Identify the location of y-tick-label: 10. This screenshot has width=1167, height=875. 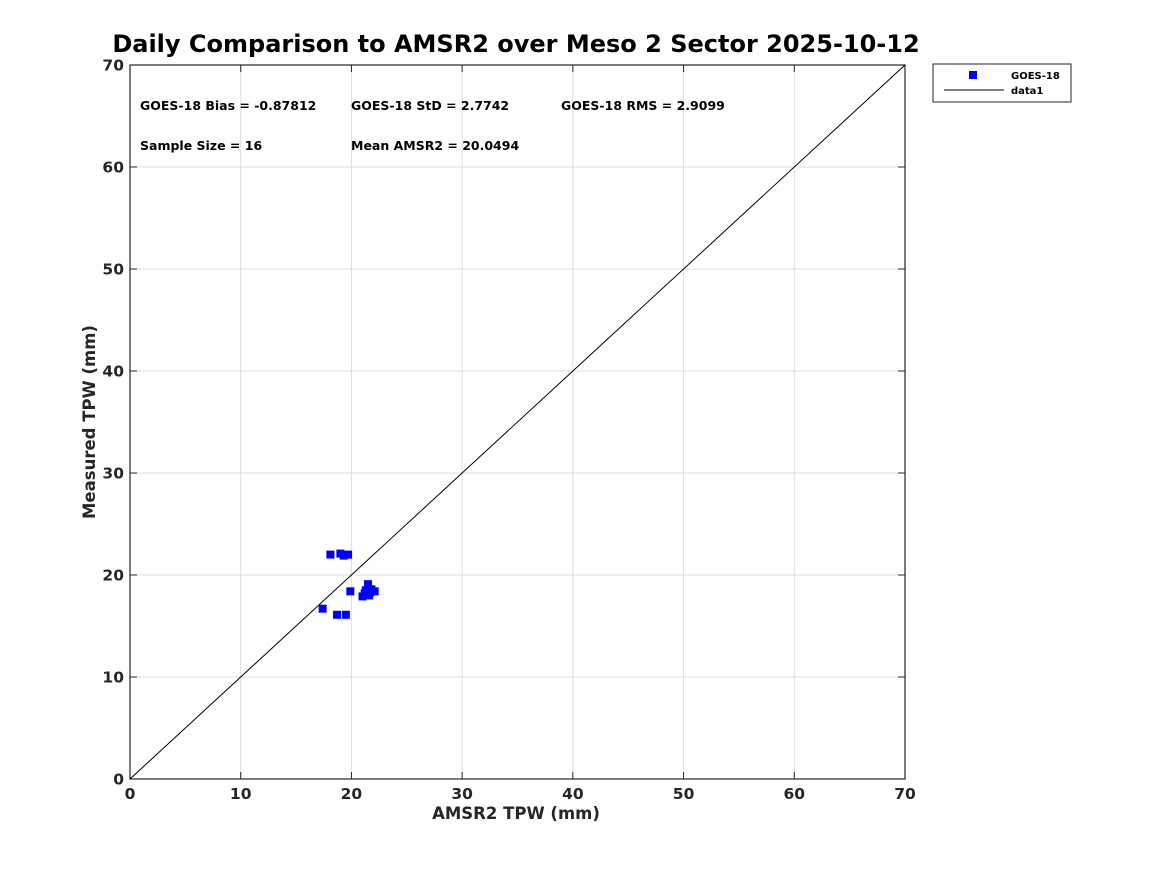
(113, 678).